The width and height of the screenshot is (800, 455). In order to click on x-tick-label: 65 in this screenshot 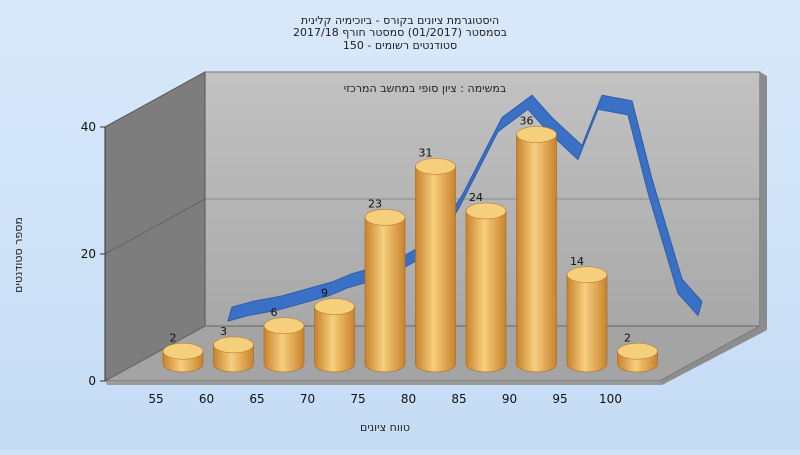, I will do `click(256, 399)`.